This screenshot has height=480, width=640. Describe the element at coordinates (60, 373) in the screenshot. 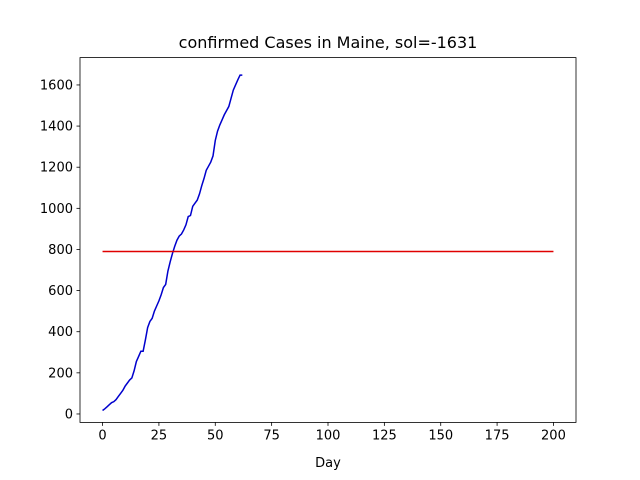

I see `y-tick-label: 200` at that location.